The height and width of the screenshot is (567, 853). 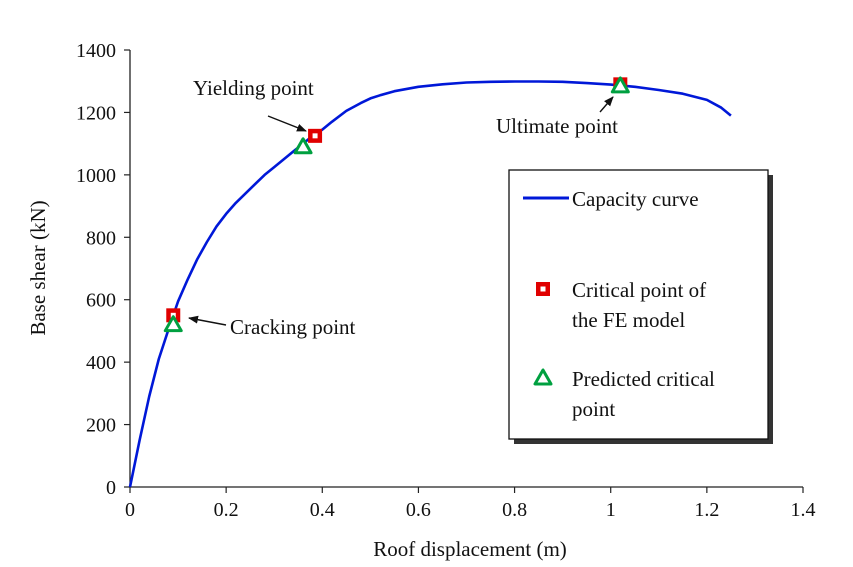 What do you see at coordinates (470, 549) in the screenshot?
I see `x-axis-label: Roof displacement (m)` at bounding box center [470, 549].